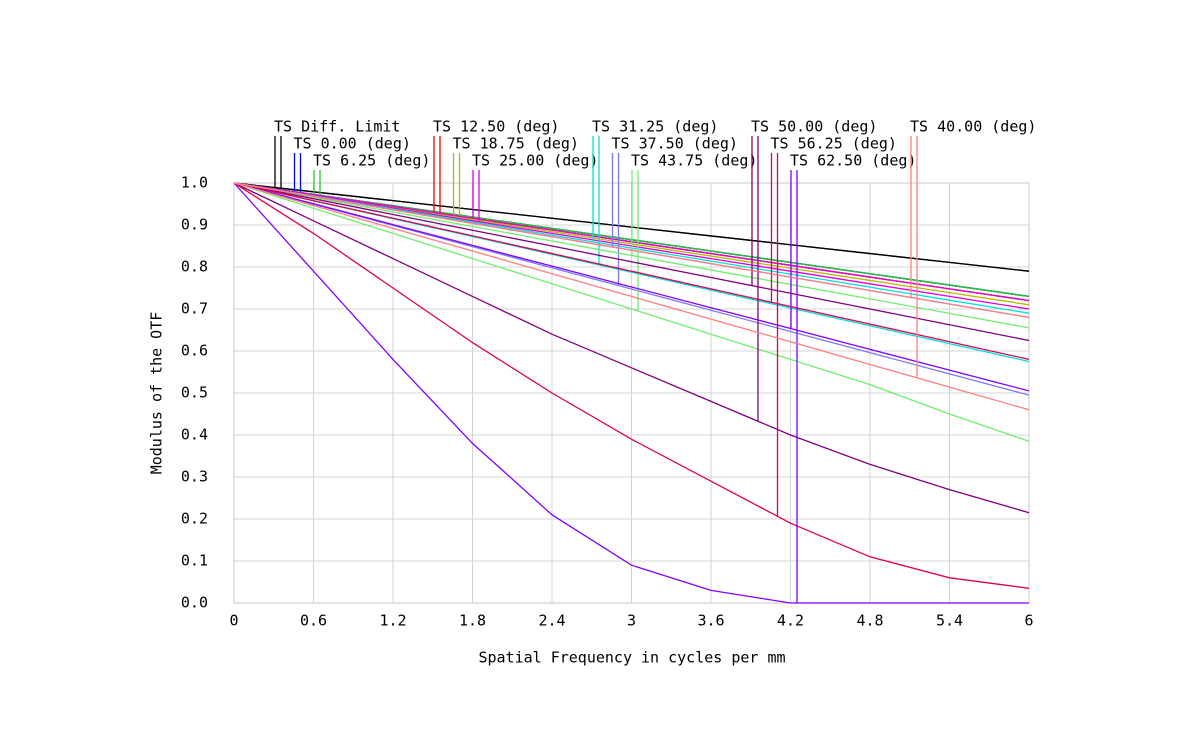  What do you see at coordinates (352, 144) in the screenshot?
I see `legend-label: TS 0.00 (deg)` at bounding box center [352, 144].